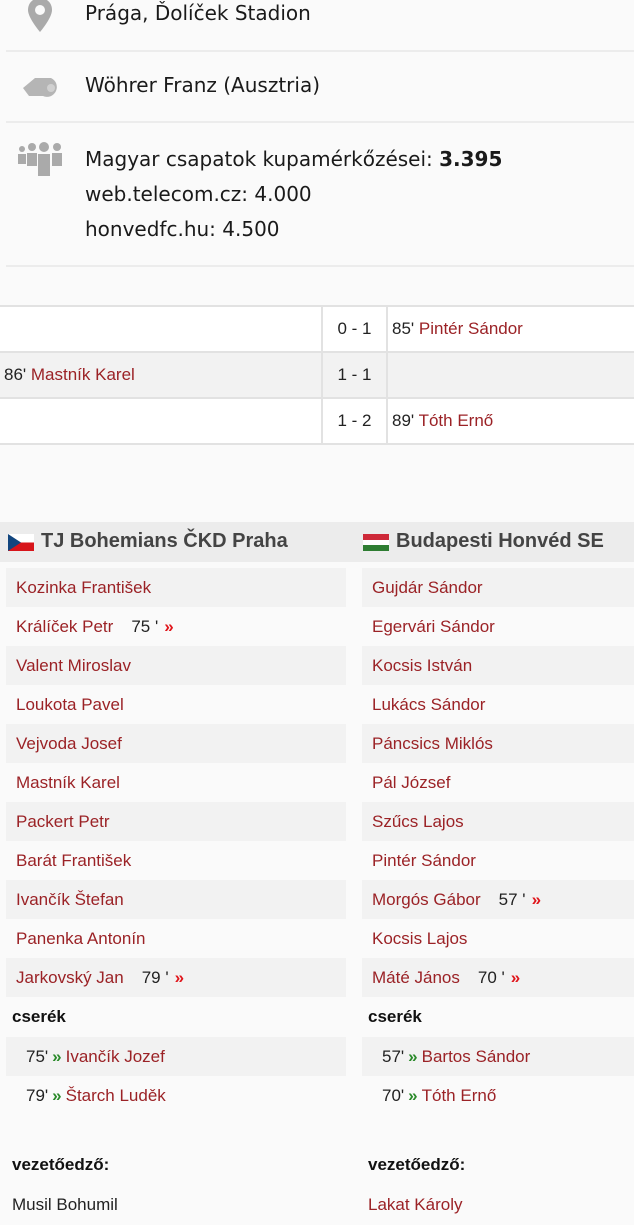 The image size is (634, 1225). Describe the element at coordinates (426, 899) in the screenshot. I see `player-link: Morgós Gábor` at that location.